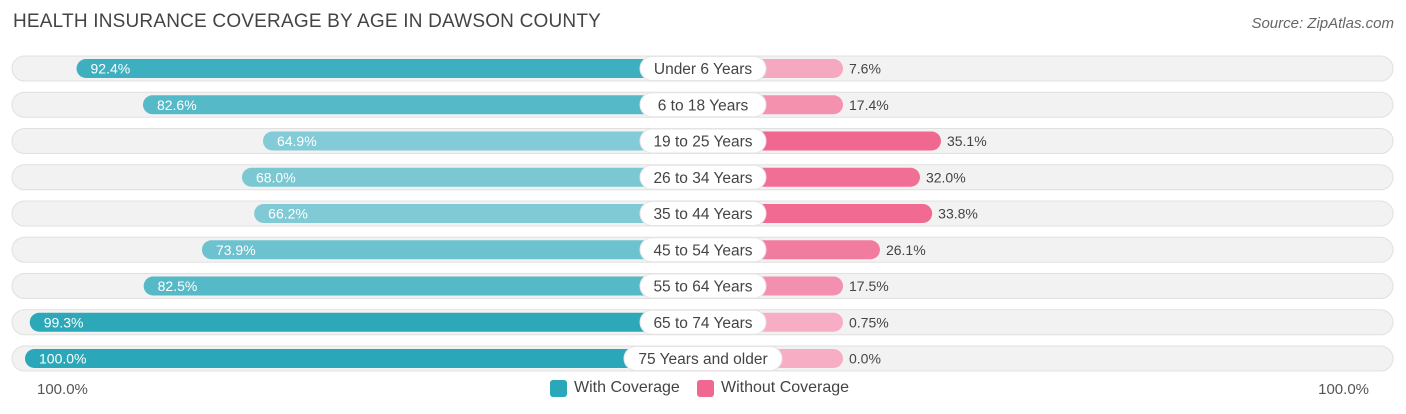 The image size is (1406, 414). What do you see at coordinates (297, 141) in the screenshot?
I see `label-with-coverage: 64.9%` at bounding box center [297, 141].